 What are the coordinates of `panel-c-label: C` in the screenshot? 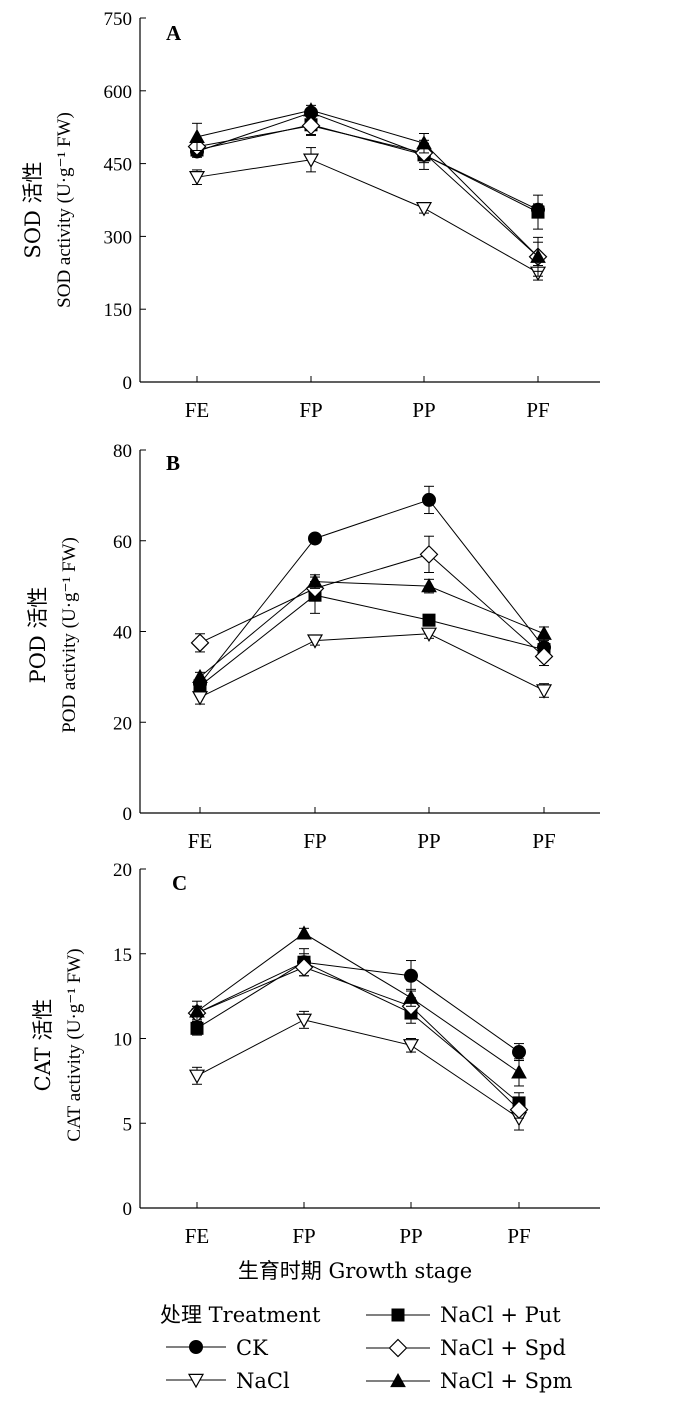 It's located at (179, 883).